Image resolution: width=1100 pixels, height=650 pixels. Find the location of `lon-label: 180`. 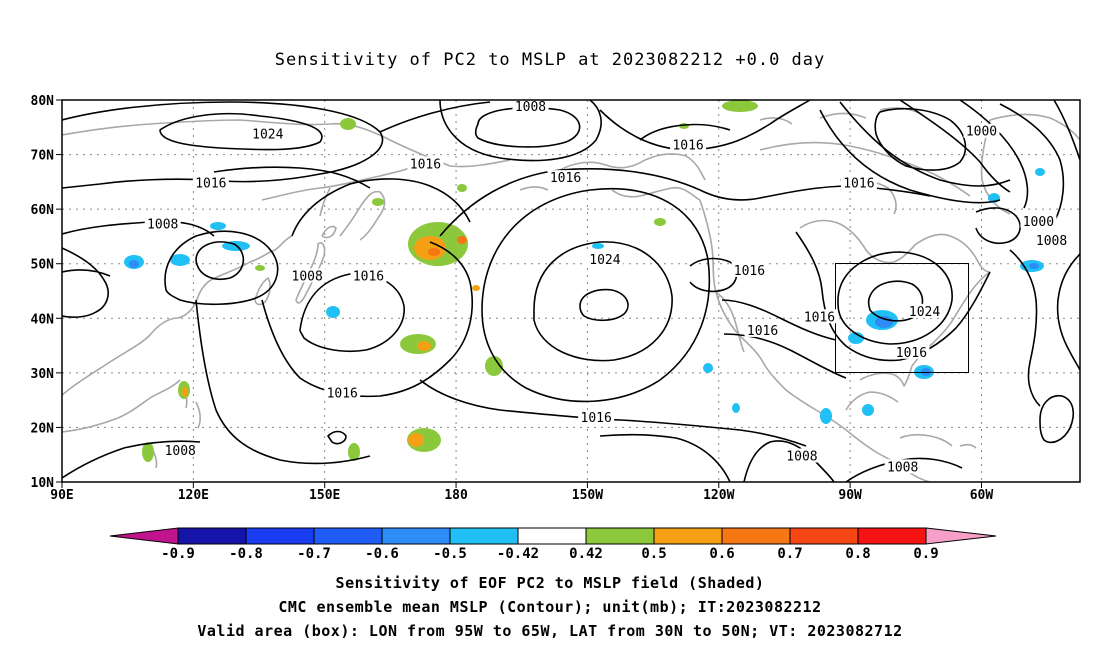

lon-label: 180 is located at coordinates (456, 495).